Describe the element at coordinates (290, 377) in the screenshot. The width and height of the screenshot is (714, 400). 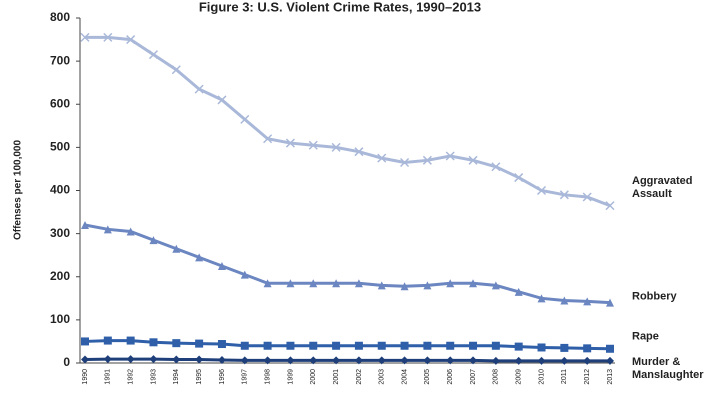
I see `x-tick-label: 1999` at that location.